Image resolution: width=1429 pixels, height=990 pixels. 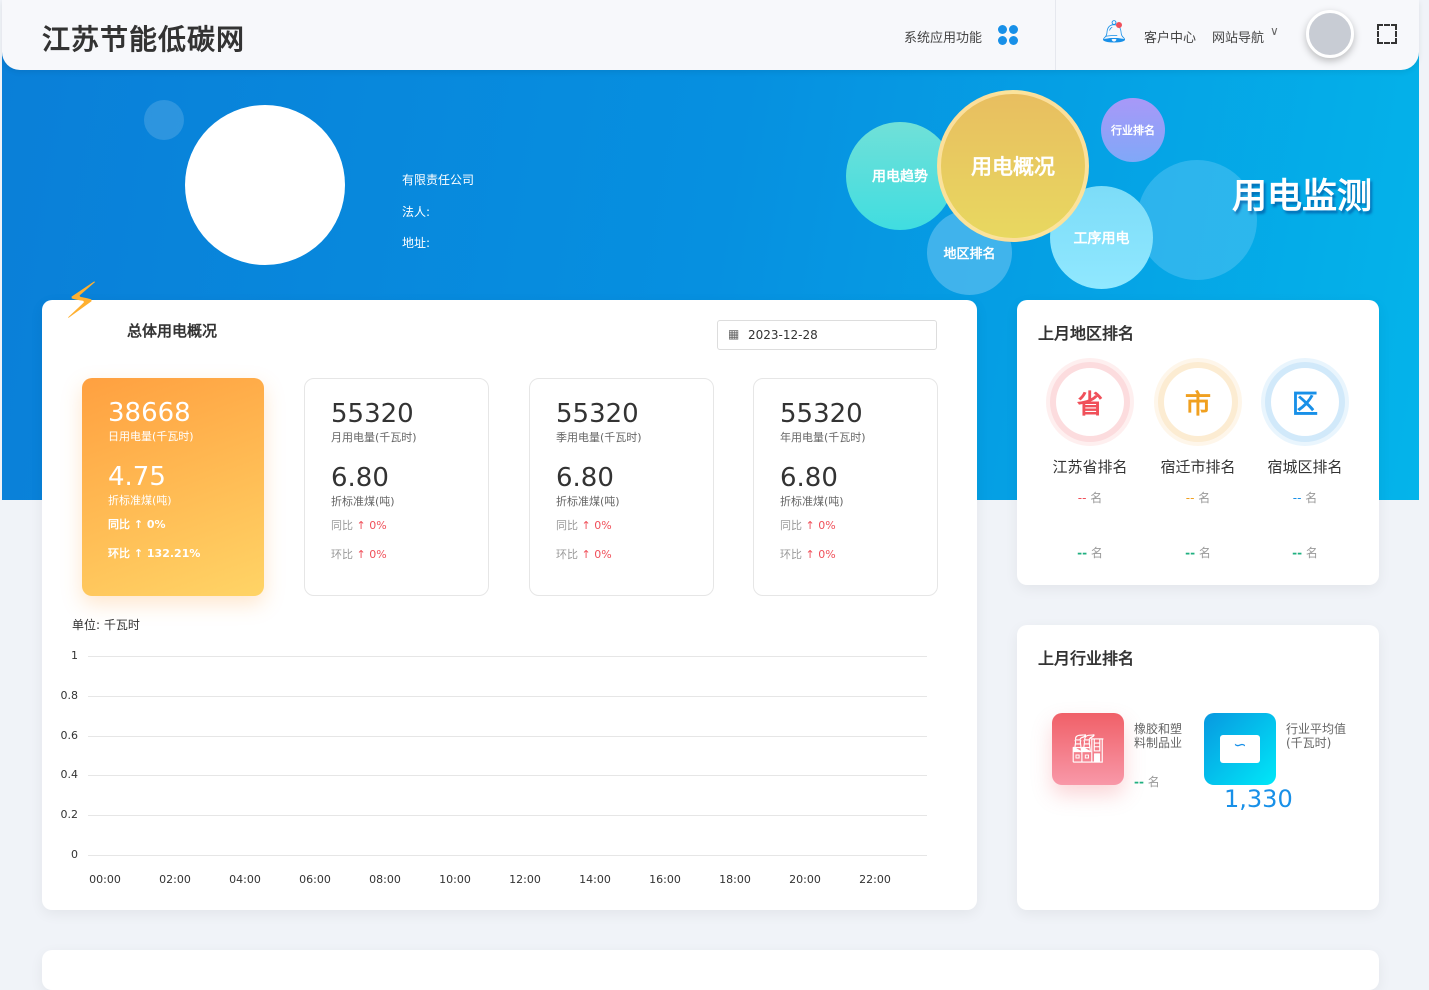 I want to click on company-logo, so click(x=265, y=185).